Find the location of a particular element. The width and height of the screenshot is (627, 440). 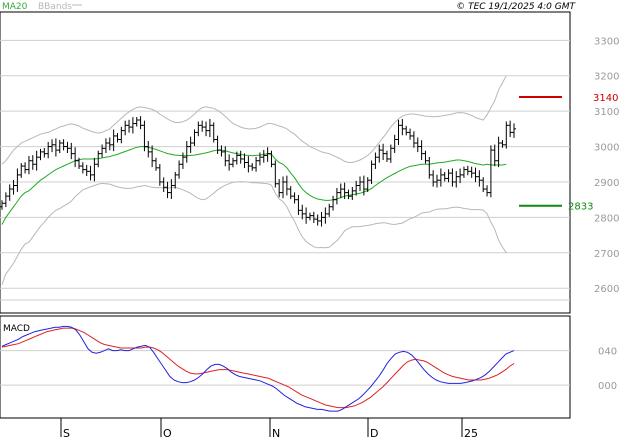

time-tick-label: O is located at coordinates (167, 433).